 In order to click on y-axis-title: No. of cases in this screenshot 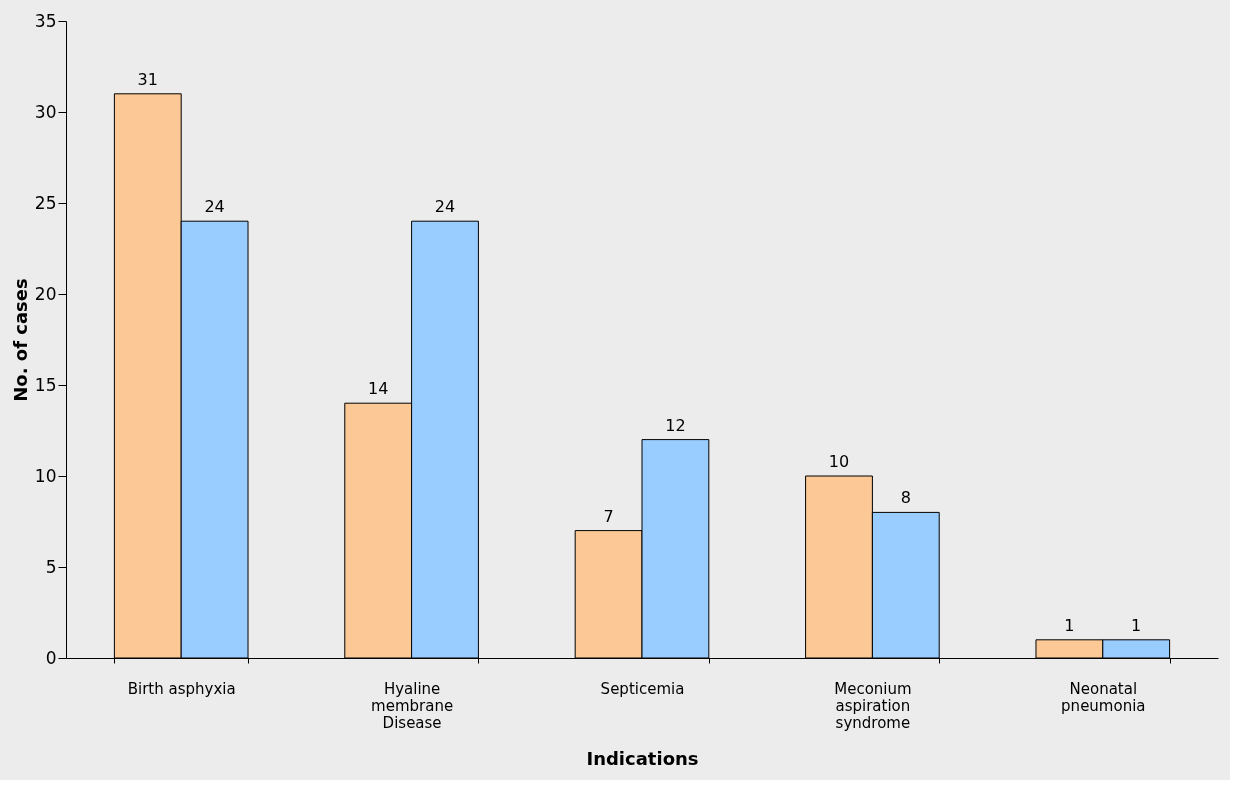, I will do `click(20, 340)`.